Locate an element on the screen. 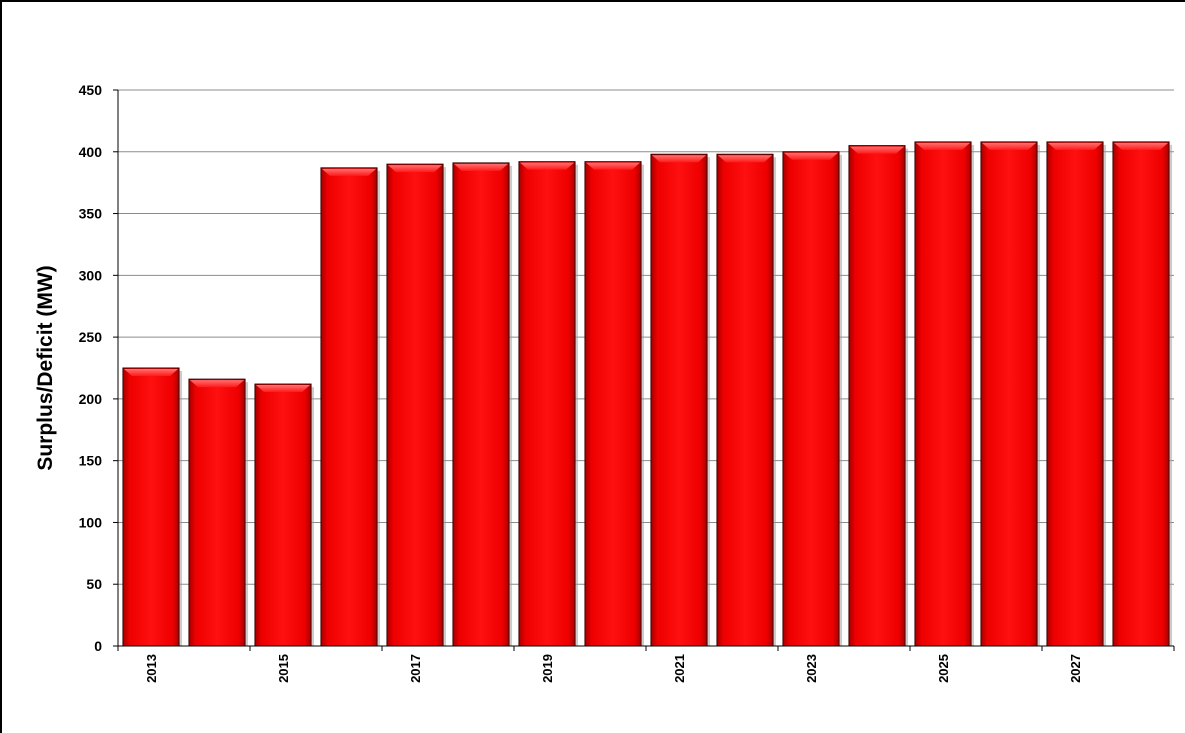 The height and width of the screenshot is (733, 1185). bar-2020 is located at coordinates (614, 404).